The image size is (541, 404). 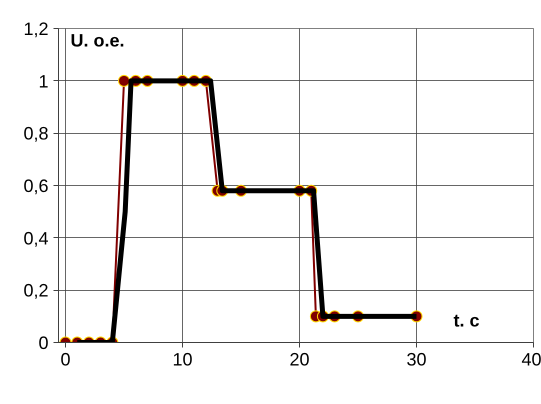 What do you see at coordinates (43, 81) in the screenshot?
I see `y-tick-label: 1` at bounding box center [43, 81].